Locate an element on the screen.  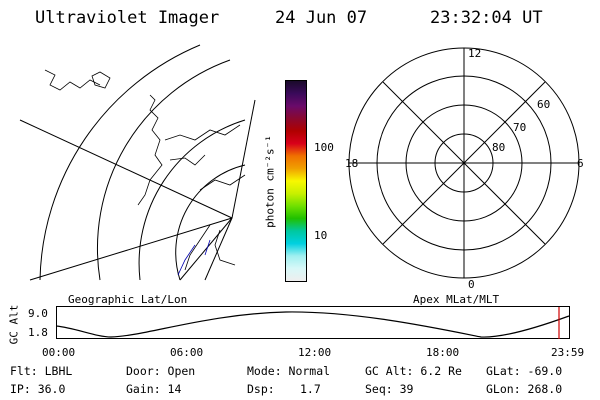
mlat-label-80: 80 is located at coordinates (499, 147).